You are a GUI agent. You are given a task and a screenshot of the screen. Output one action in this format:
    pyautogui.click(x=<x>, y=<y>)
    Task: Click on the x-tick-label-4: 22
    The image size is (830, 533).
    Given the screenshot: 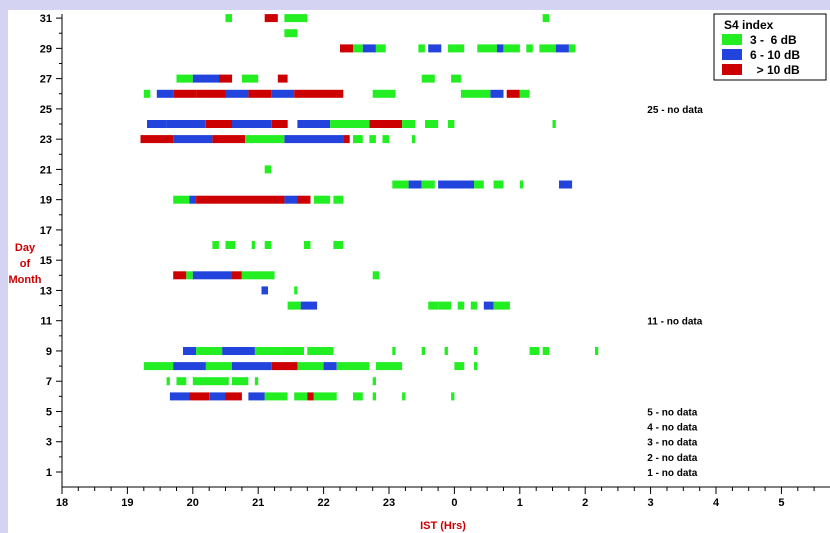 What is the action you would take?
    pyautogui.click(x=323, y=503)
    